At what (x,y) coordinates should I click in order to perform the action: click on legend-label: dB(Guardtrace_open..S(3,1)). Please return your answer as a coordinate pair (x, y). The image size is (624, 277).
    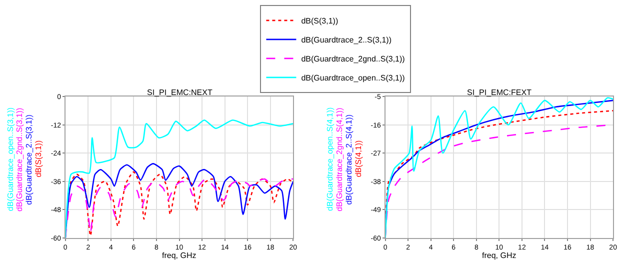
    Looking at the image, I should click on (353, 78).